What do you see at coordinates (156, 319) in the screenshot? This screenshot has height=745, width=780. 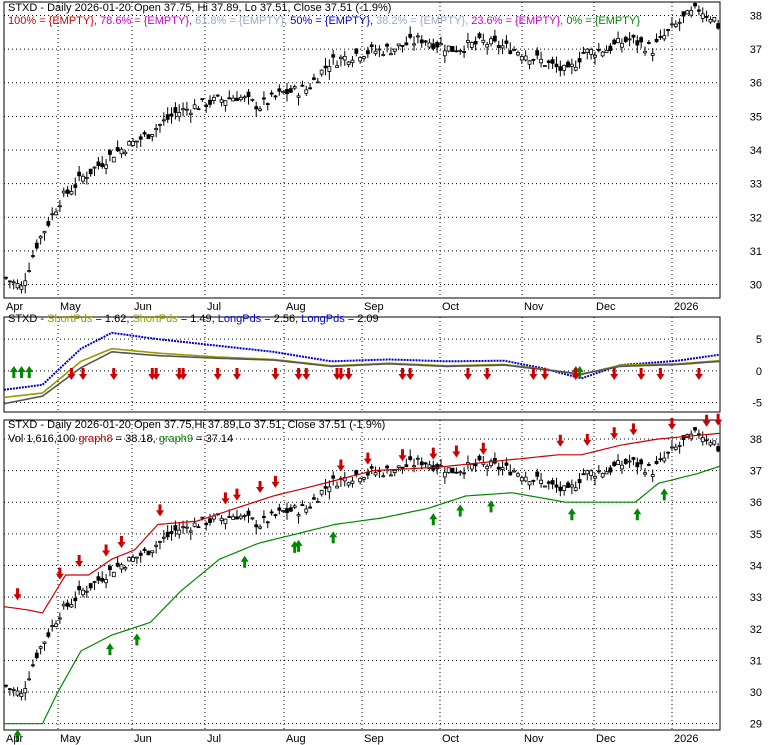 I see `osc-item-3: ShortPds` at bounding box center [156, 319].